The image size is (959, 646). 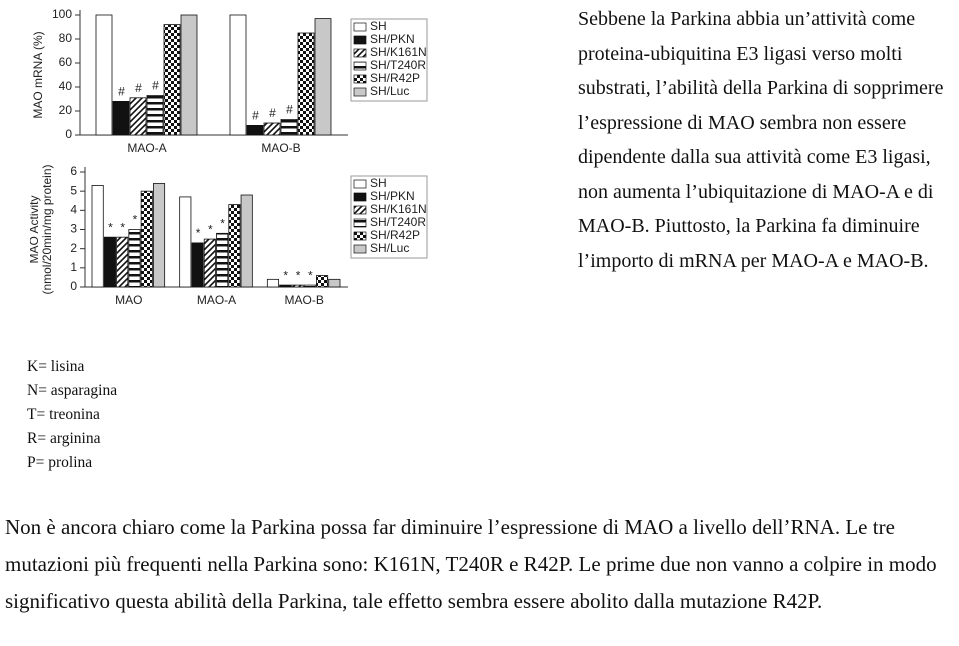 What do you see at coordinates (66, 86) in the screenshot?
I see `y-tick-label: 40` at bounding box center [66, 86].